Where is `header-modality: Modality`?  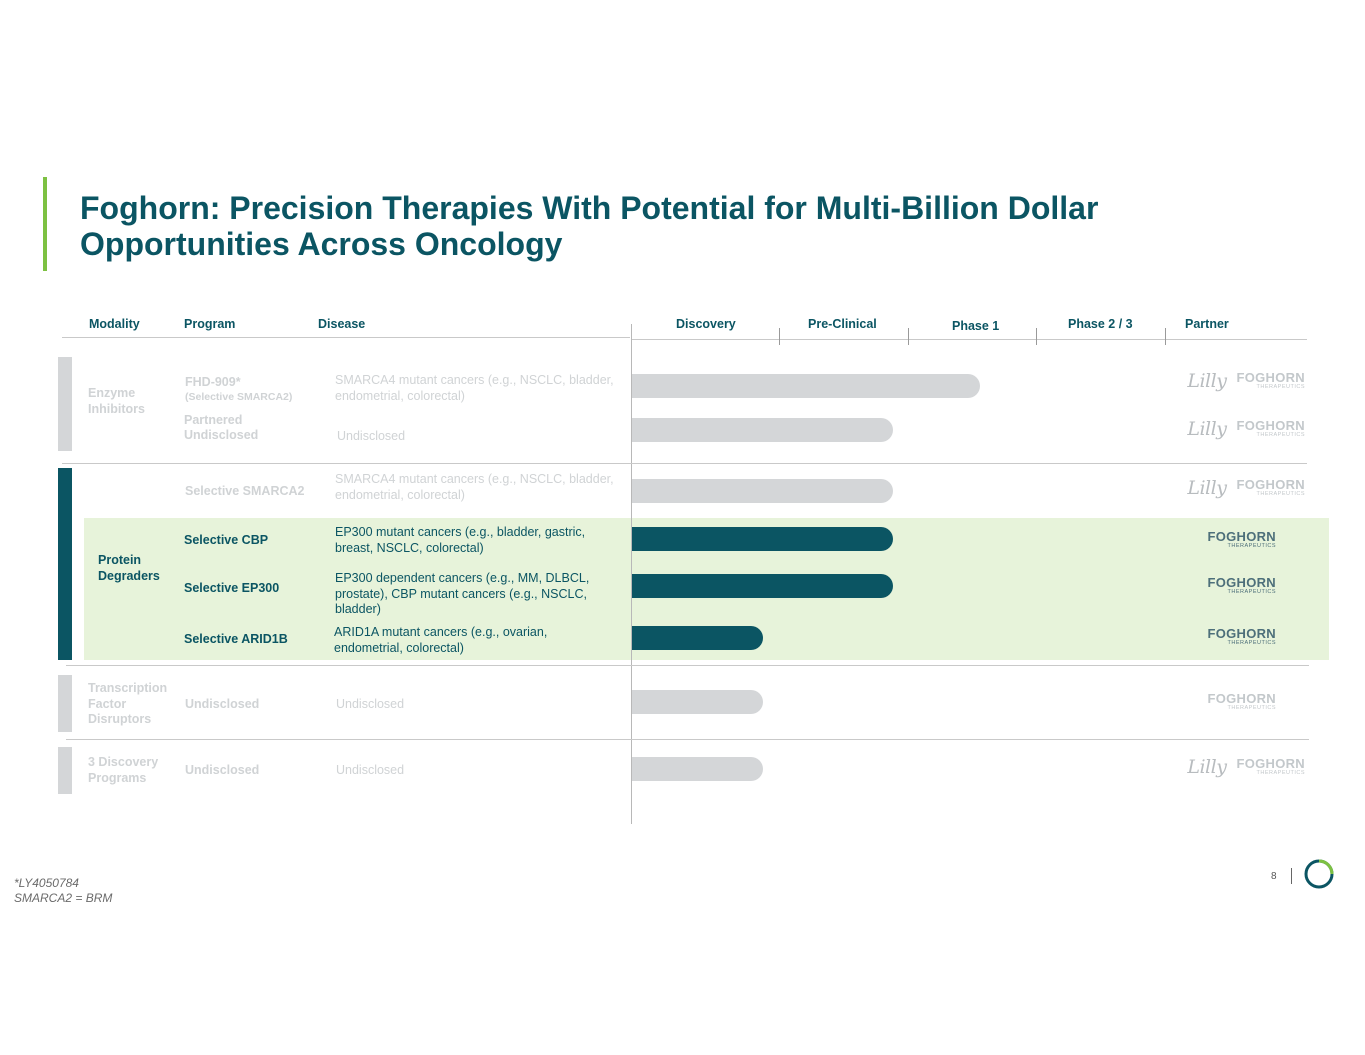 header-modality: Modality is located at coordinates (114, 324).